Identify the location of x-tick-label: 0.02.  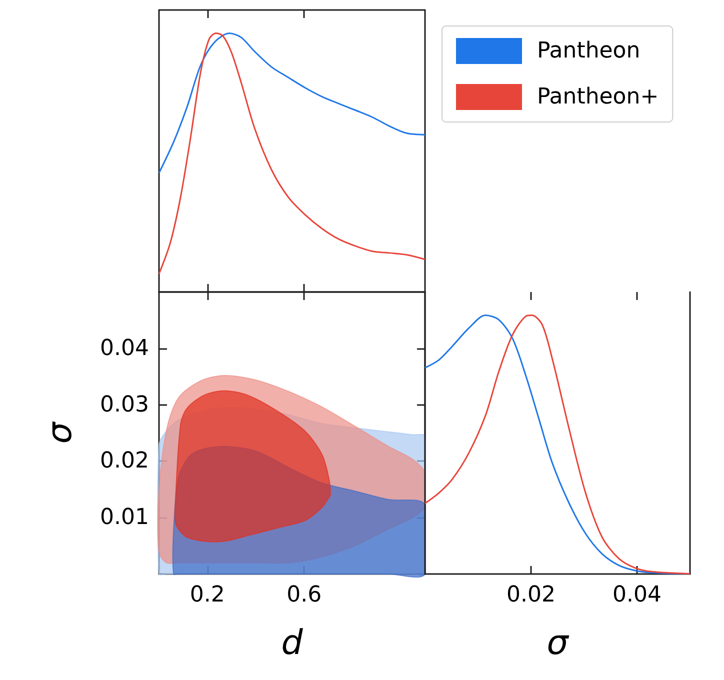
(531, 595).